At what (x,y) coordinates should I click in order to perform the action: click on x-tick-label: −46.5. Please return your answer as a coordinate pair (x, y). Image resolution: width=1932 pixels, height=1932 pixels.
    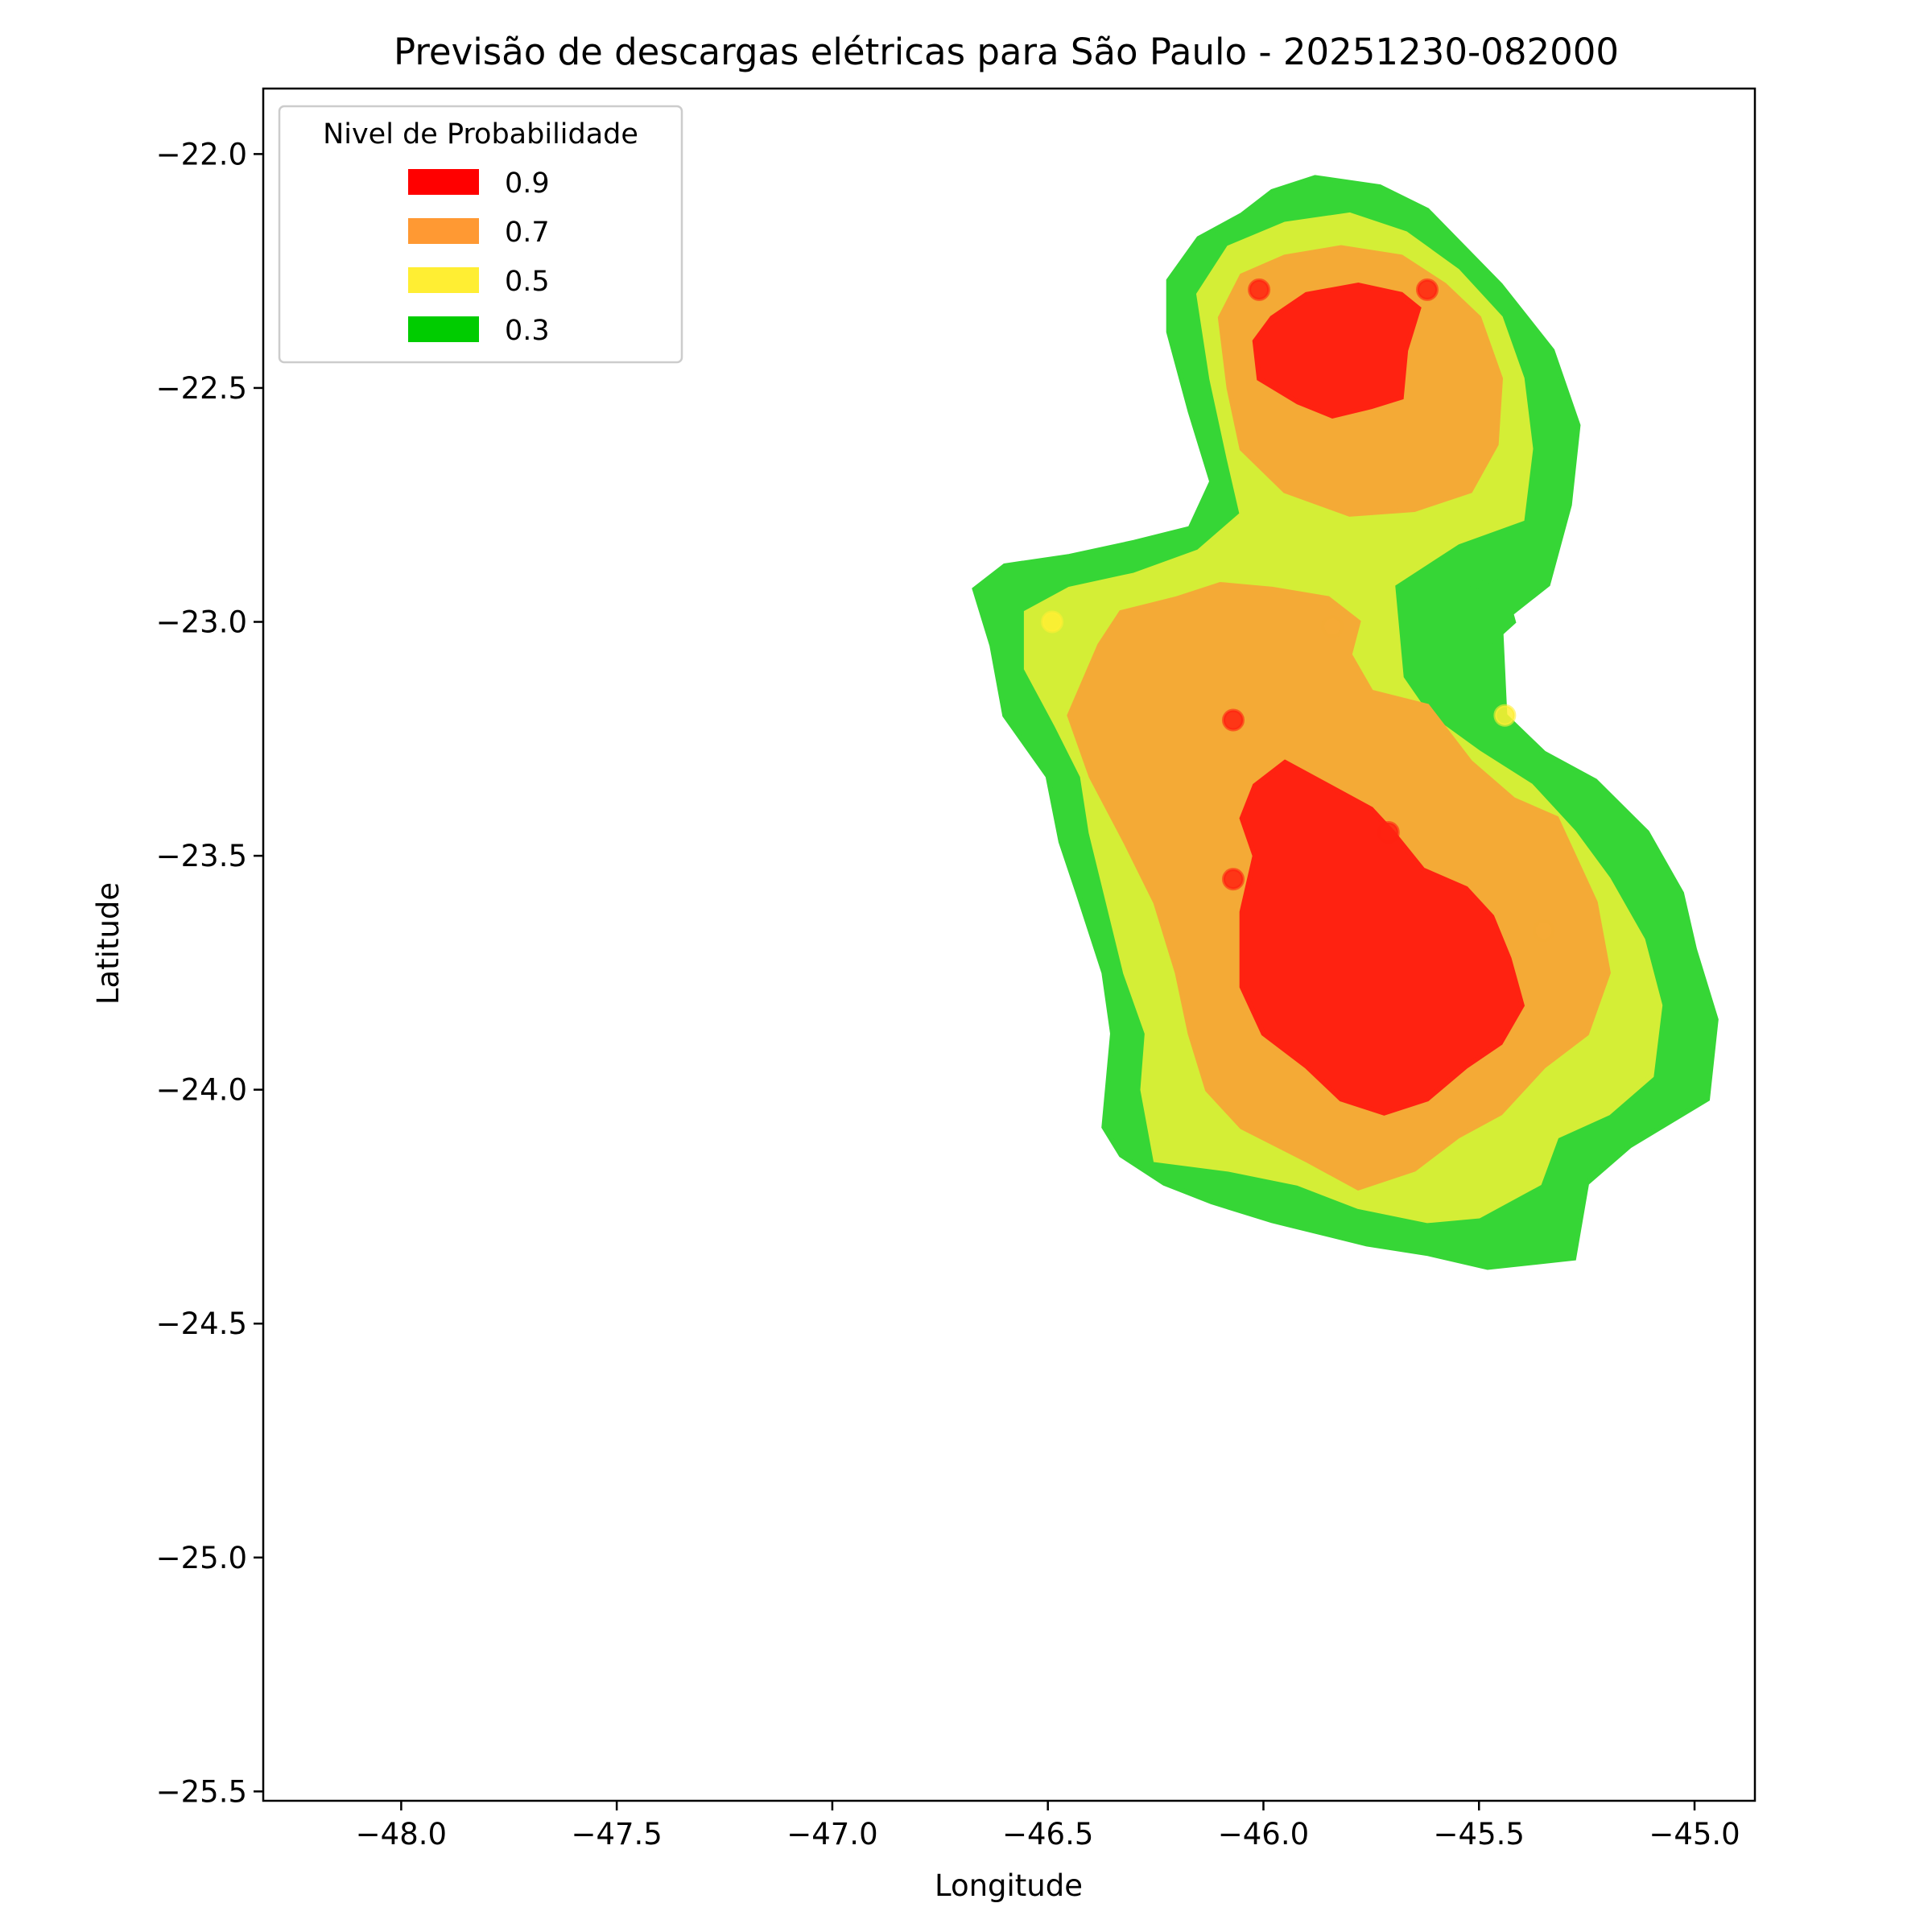
    Looking at the image, I should click on (1047, 1834).